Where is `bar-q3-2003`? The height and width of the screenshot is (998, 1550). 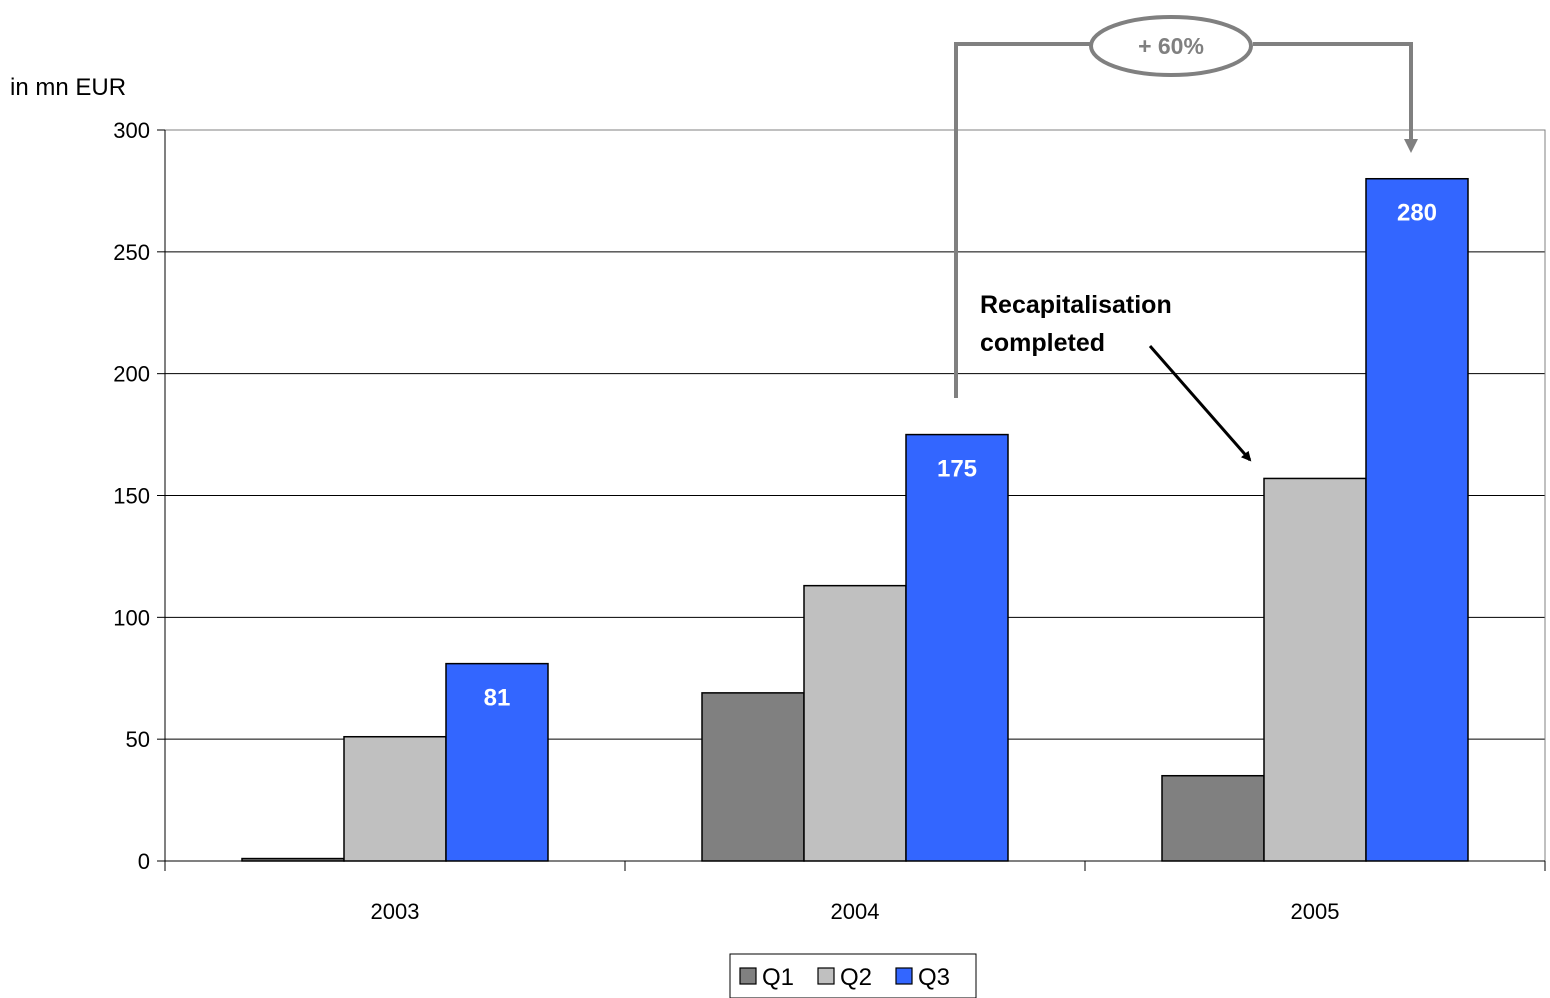 bar-q3-2003 is located at coordinates (497, 762).